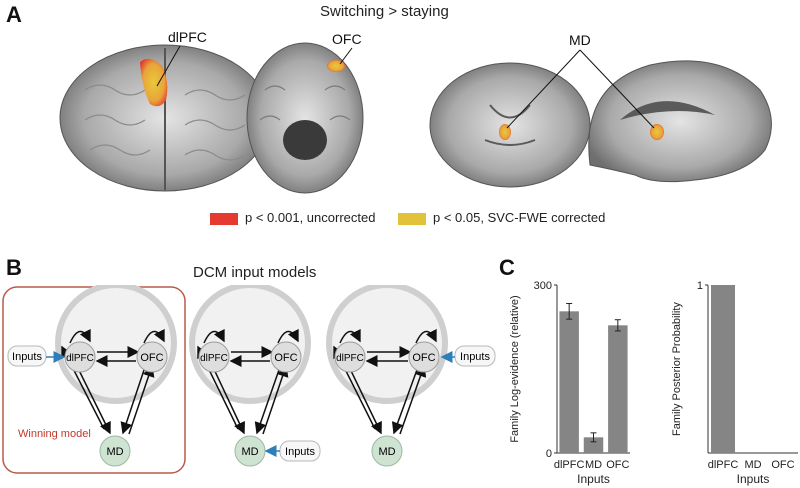  Describe the element at coordinates (386, 452) in the screenshot. I see `node-md-3: MD` at that location.